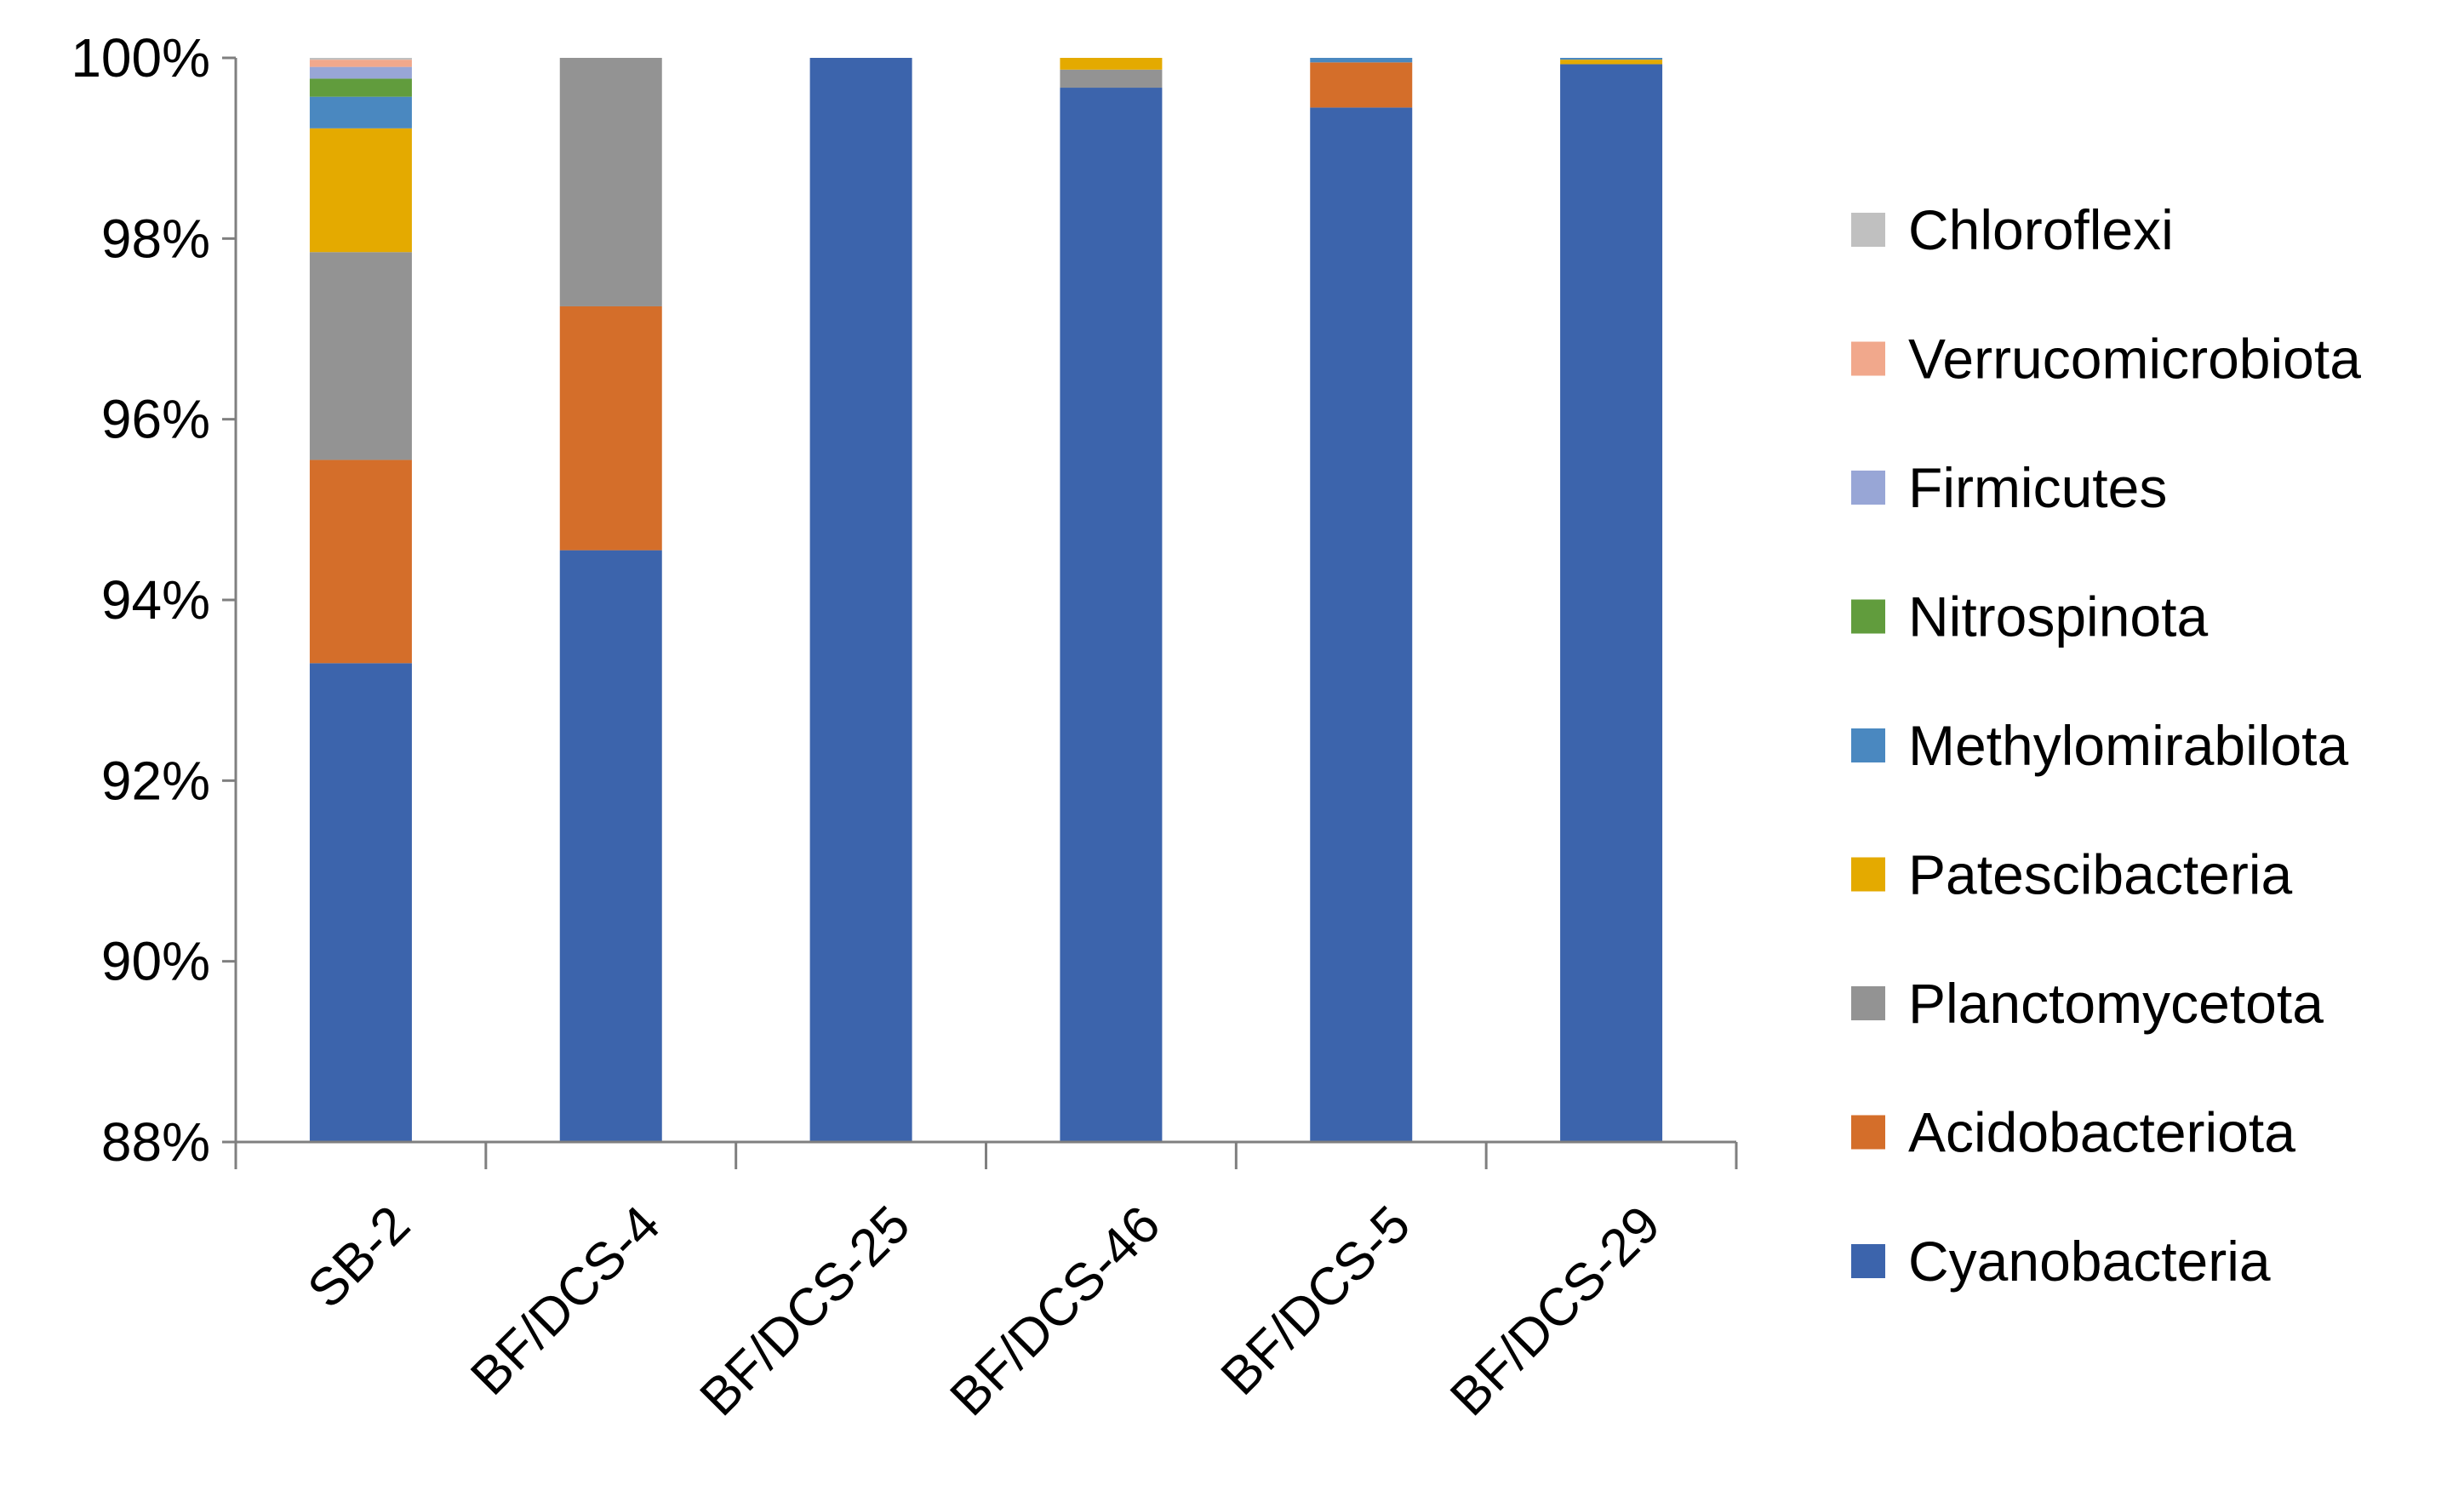  Describe the element at coordinates (155, 780) in the screenshot. I see `y-tick-label: 92%` at that location.